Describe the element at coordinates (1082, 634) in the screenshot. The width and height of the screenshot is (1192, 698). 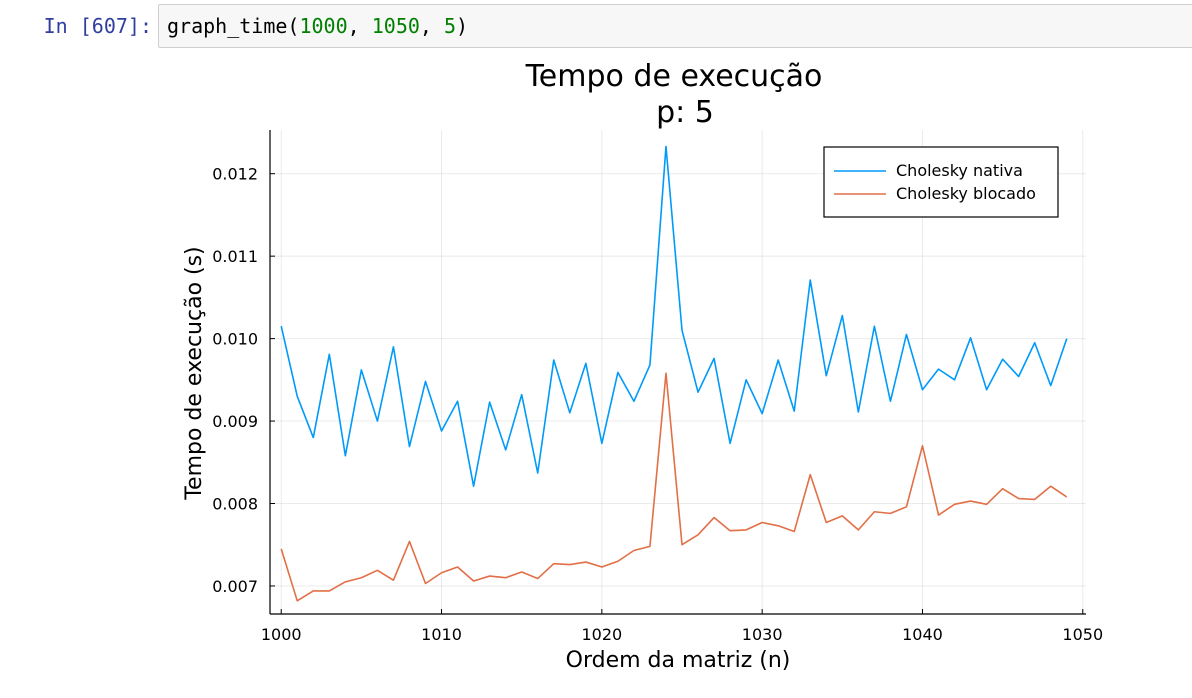
I see `x-tick-label: 1050` at that location.